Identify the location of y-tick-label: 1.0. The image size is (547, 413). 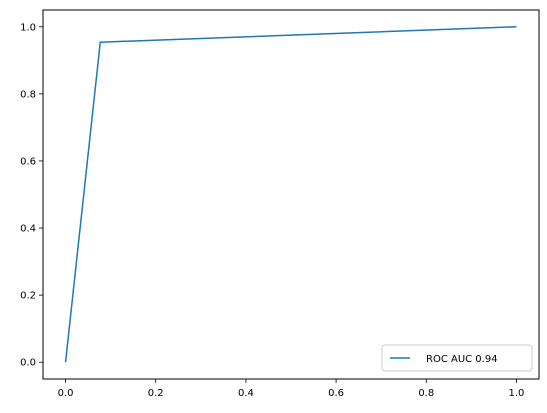
(28, 27).